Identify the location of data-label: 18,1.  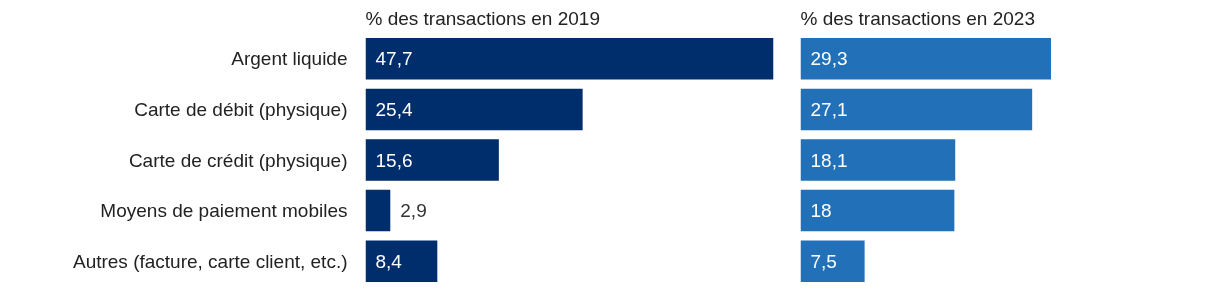
(829, 160).